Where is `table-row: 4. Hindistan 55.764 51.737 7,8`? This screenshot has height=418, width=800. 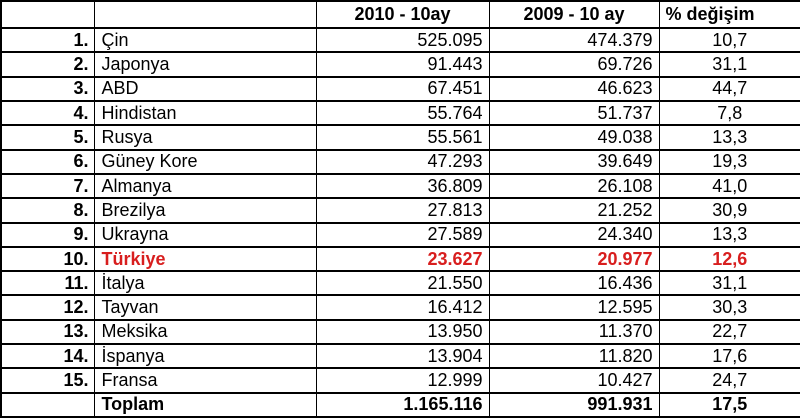
table-row: 4. Hindistan 55.764 51.737 7,8 is located at coordinates (400, 113).